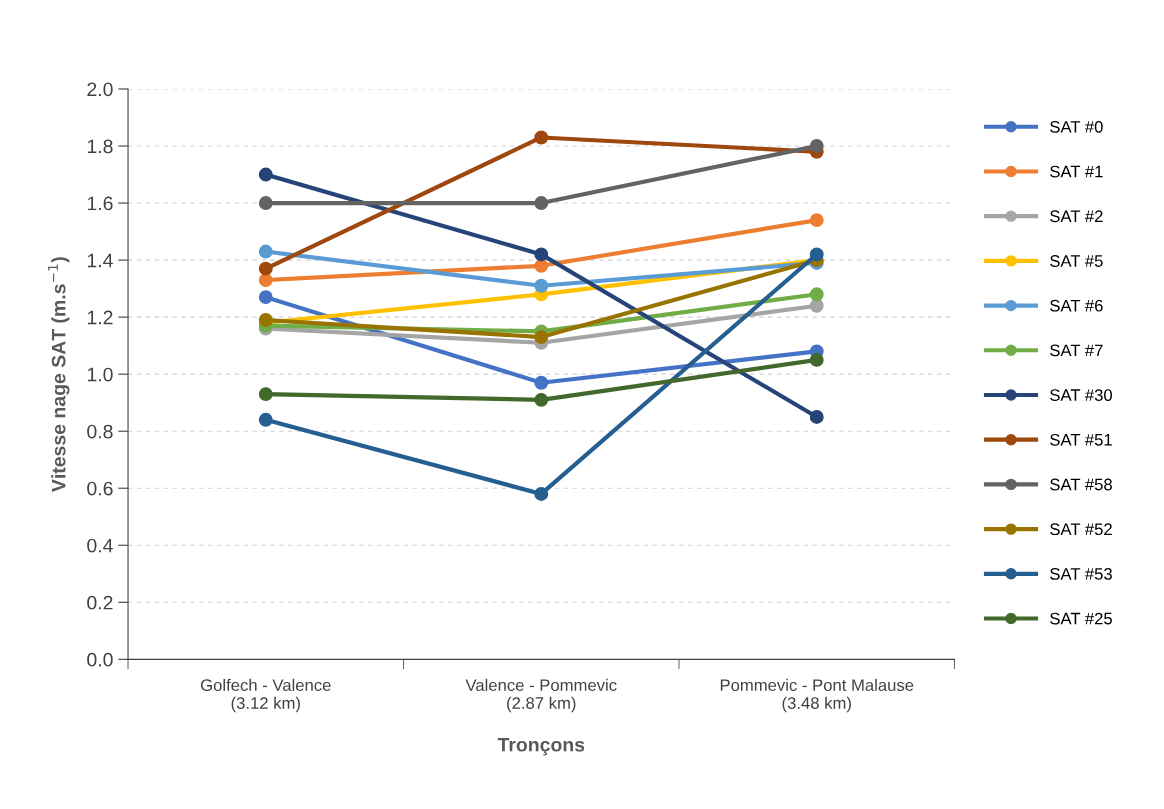 This screenshot has height=809, width=1164. I want to click on legend-label: SAT #7, so click(1076, 350).